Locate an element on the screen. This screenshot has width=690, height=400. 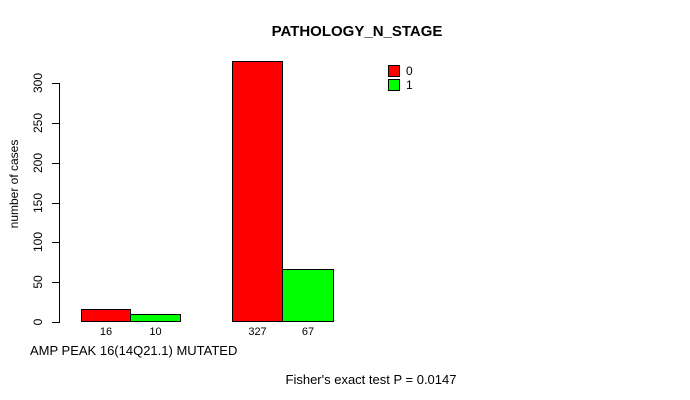
chart-title: PATHOLOGY_N_STAGE is located at coordinates (357, 31).